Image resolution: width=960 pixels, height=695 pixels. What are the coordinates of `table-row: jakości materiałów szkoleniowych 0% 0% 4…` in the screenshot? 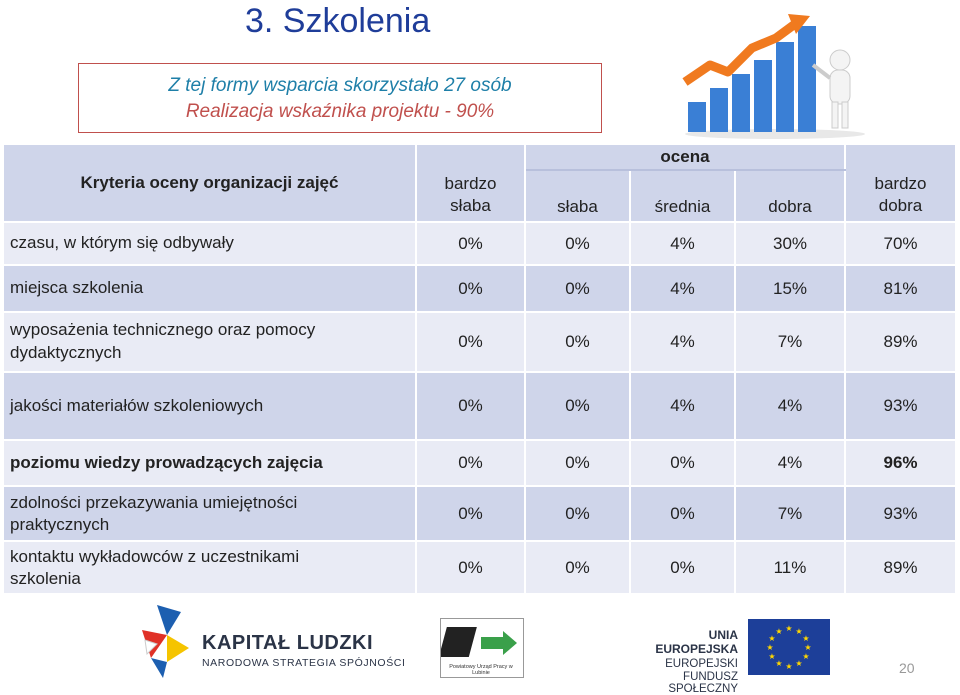 It's located at (479, 406).